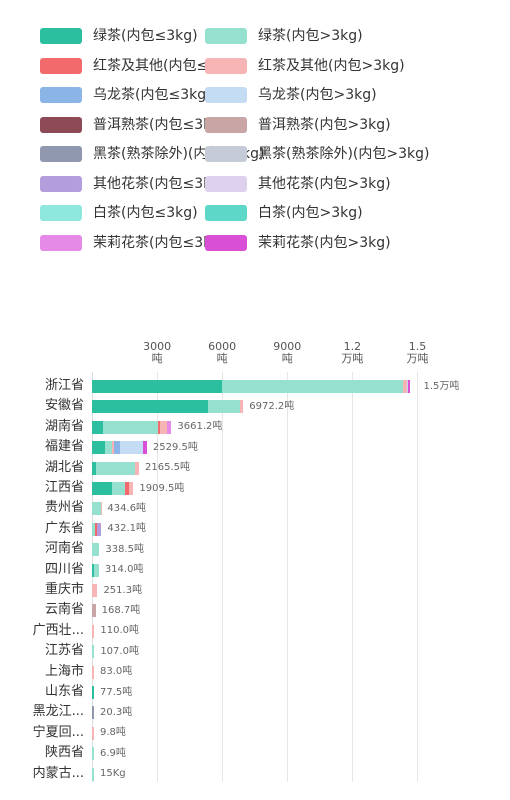  Describe the element at coordinates (64, 426) in the screenshot. I see `category-label: 湖南省` at that location.